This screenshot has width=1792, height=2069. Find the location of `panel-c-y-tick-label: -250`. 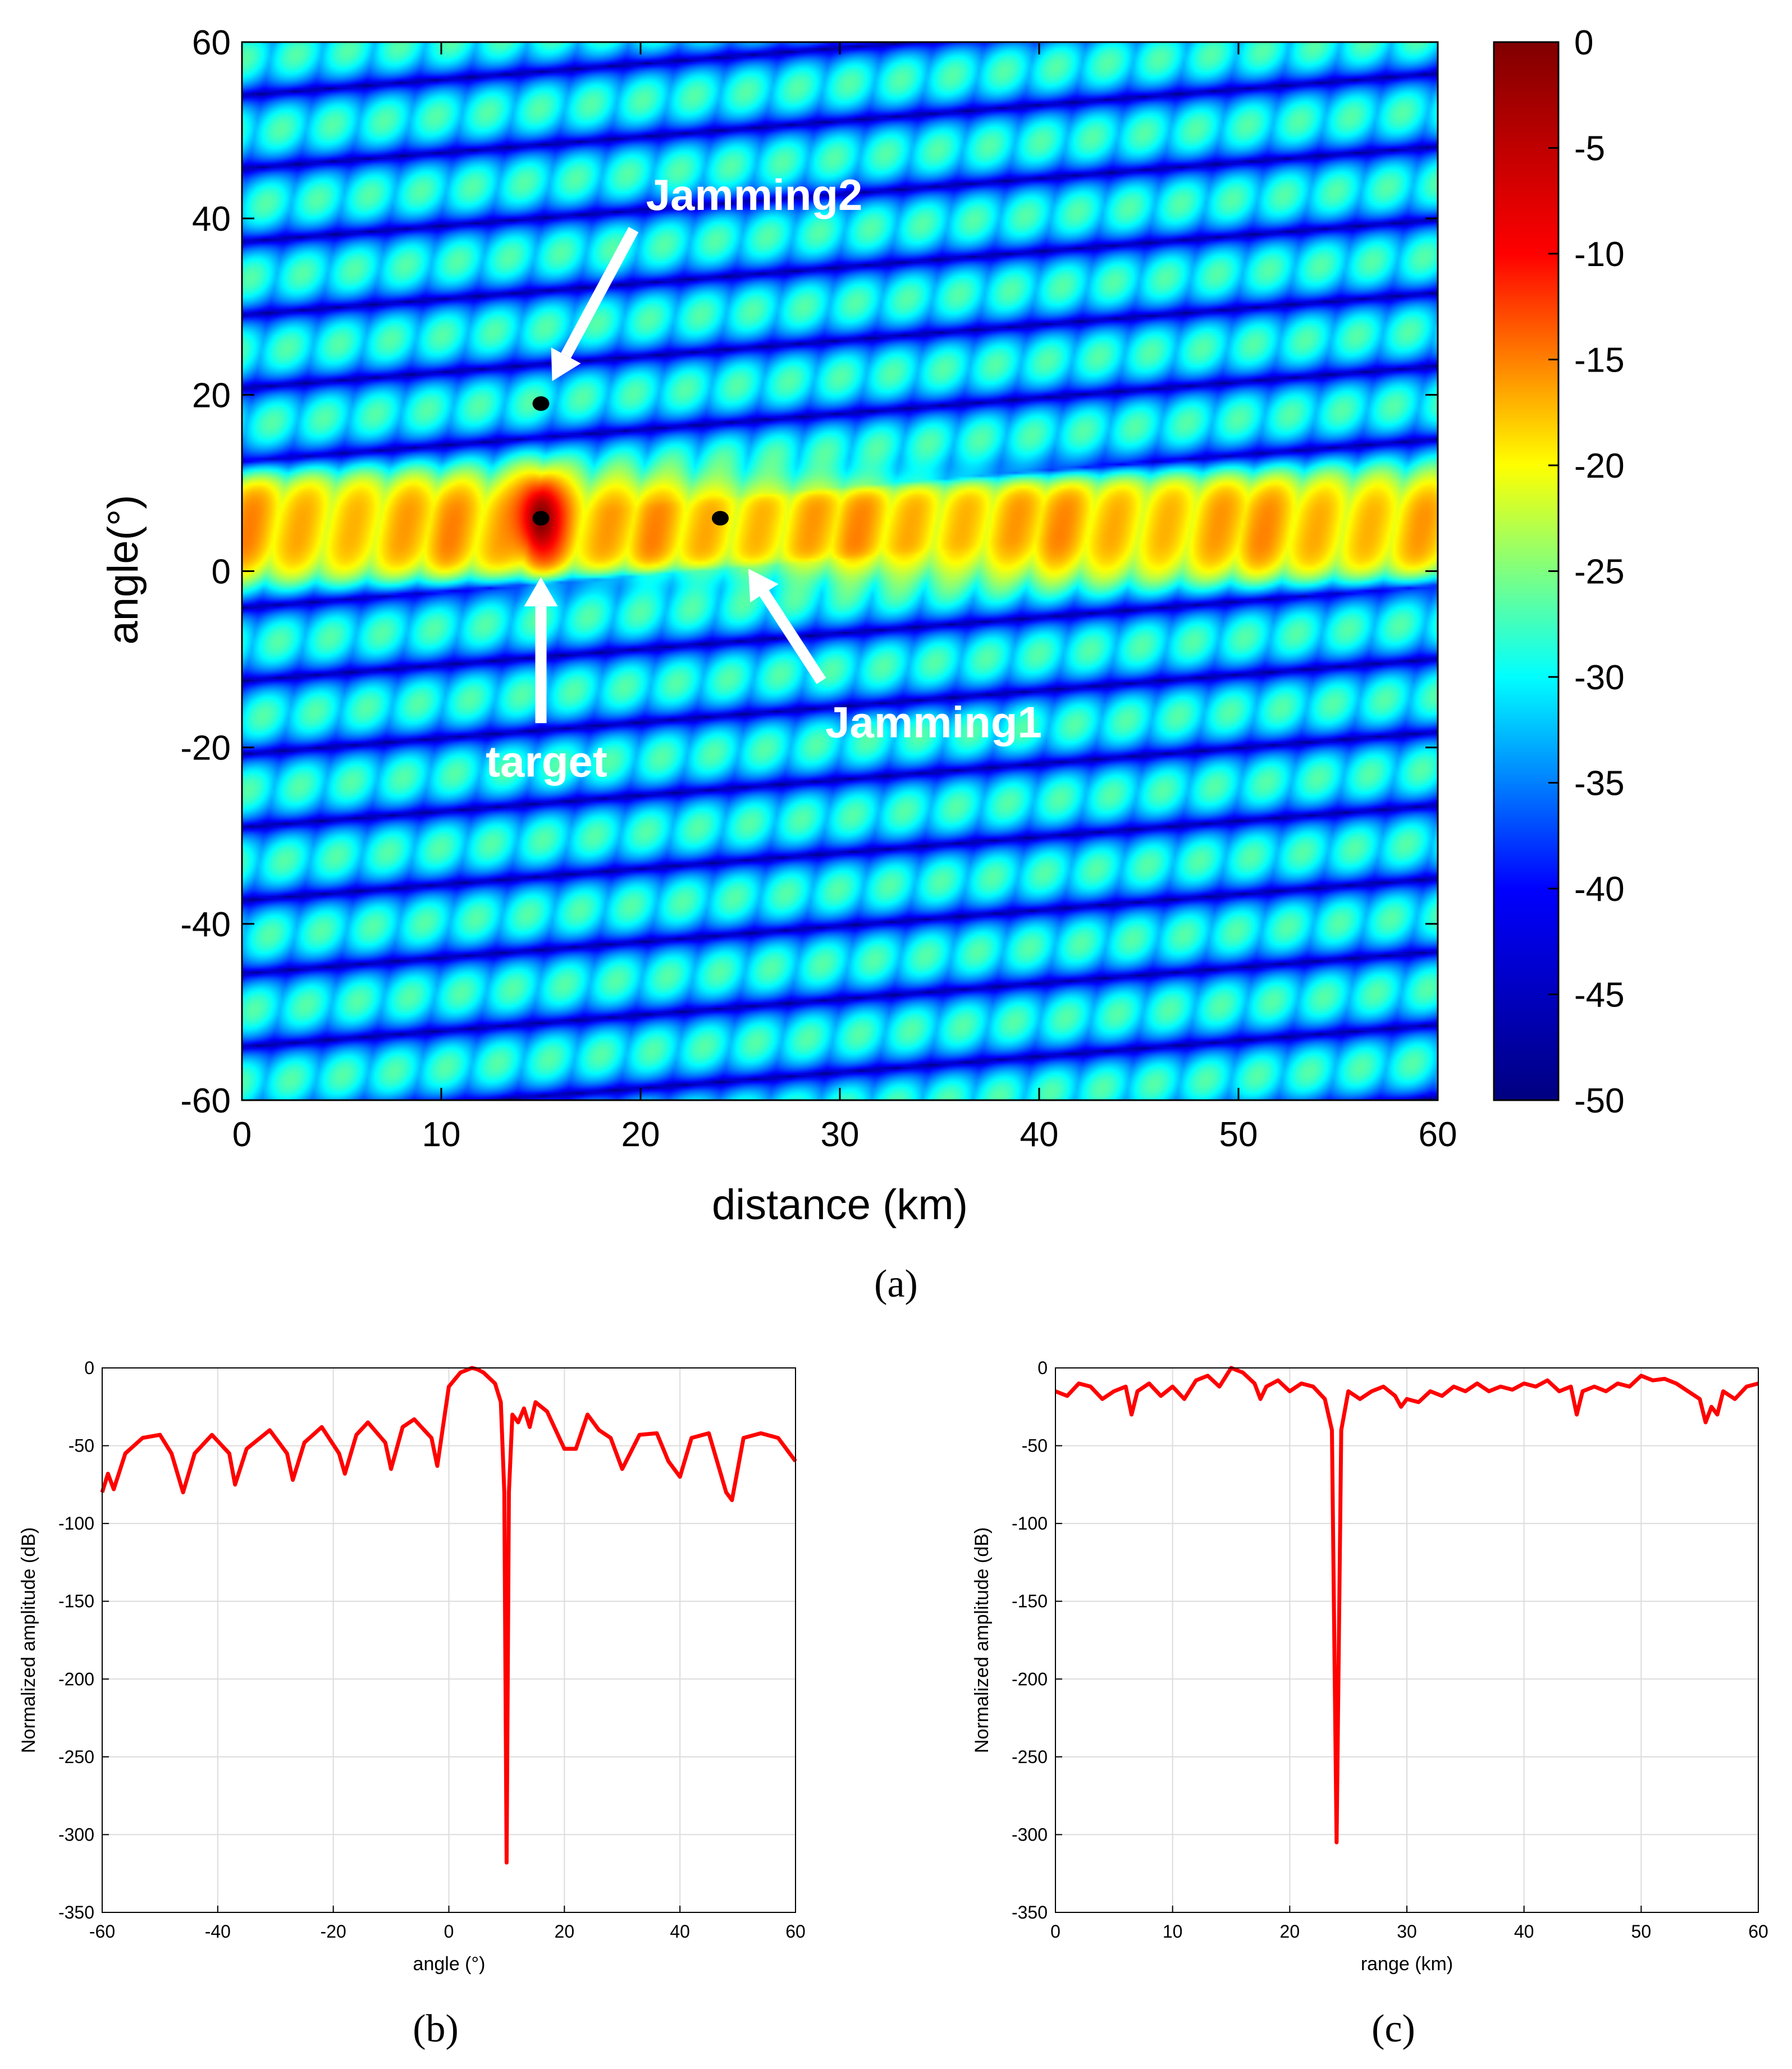

panel-c-y-tick-label: -250 is located at coordinates (1030, 1757).